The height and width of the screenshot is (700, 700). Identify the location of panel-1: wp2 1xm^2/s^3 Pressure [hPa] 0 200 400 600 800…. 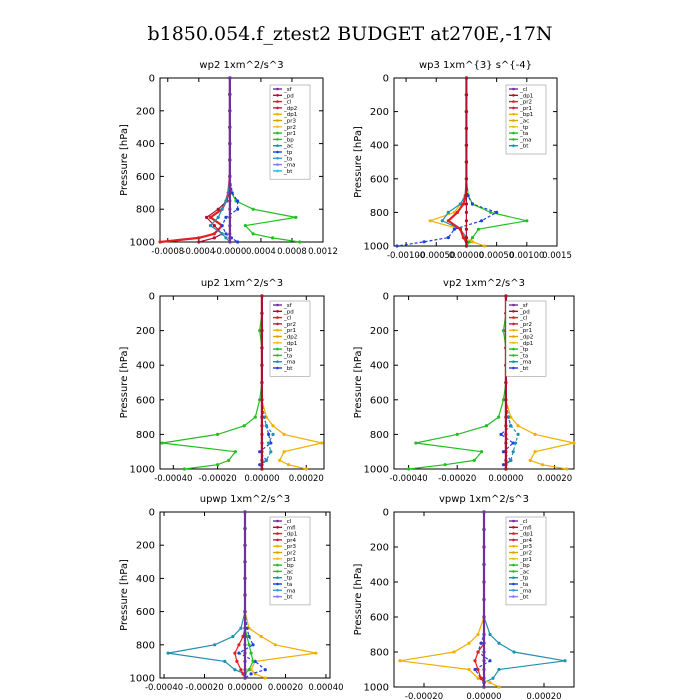
(228, 158).